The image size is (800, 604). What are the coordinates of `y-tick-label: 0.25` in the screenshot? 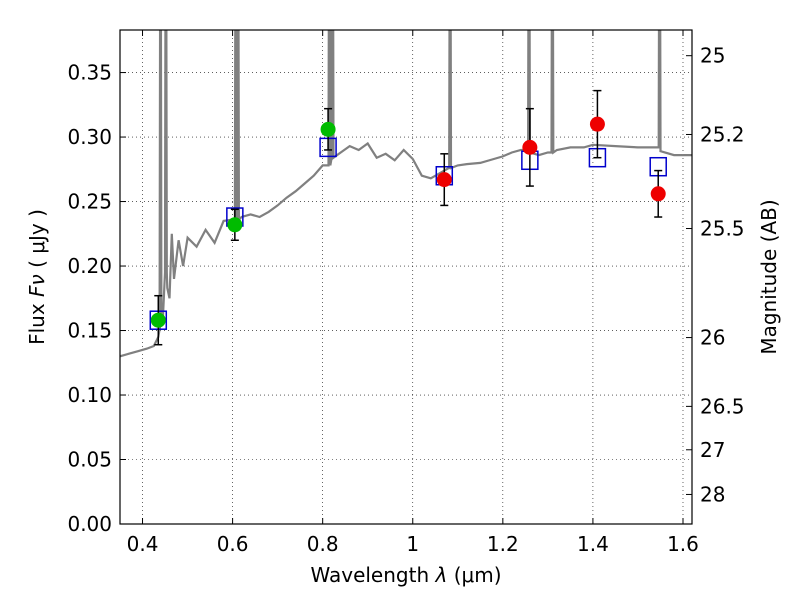 It's located at (89, 202).